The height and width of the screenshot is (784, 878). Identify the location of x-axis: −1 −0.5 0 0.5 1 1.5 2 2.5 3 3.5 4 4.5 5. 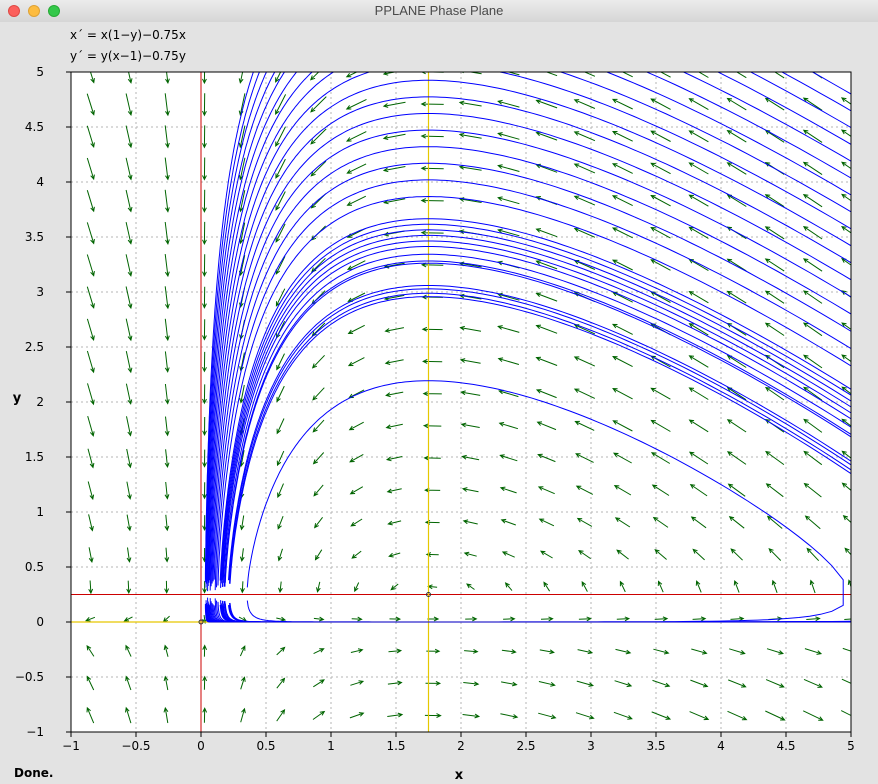
(458, 742).